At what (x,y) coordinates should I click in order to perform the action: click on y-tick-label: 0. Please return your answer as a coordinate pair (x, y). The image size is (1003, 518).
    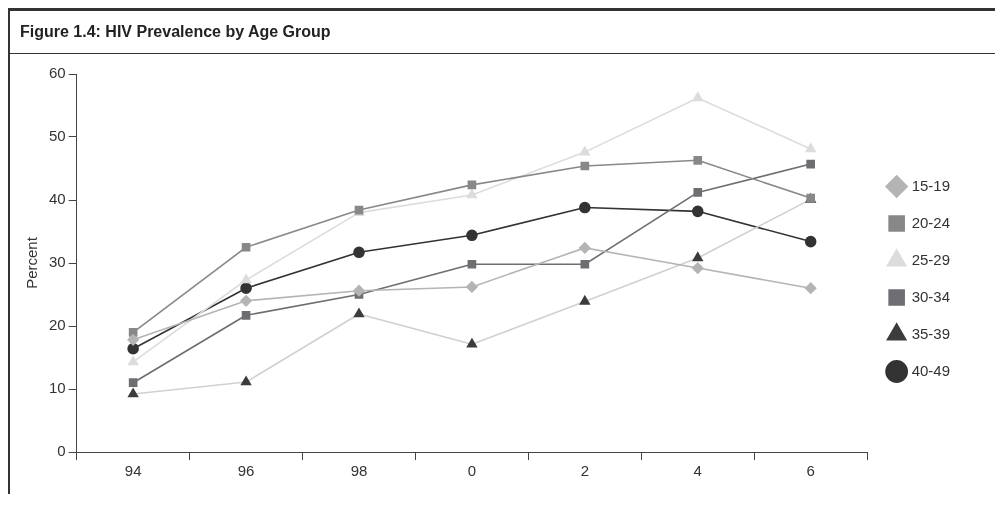
    Looking at the image, I should click on (61, 451).